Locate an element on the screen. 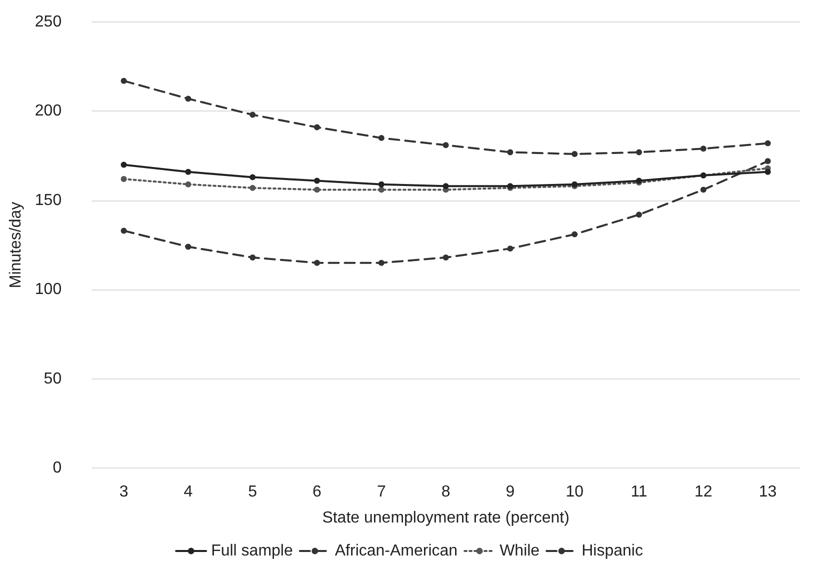  x-tick-label: 7 is located at coordinates (381, 492).